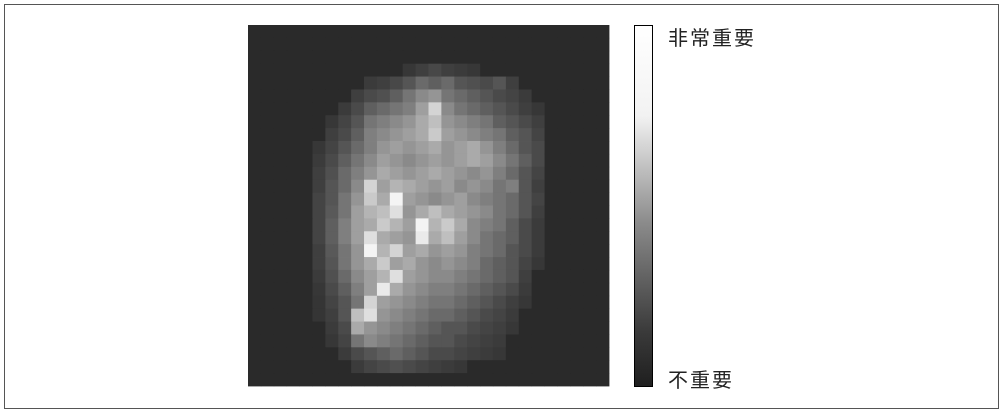  Describe the element at coordinates (701, 380) in the screenshot. I see `colorbar-low-label: 不重要` at that location.